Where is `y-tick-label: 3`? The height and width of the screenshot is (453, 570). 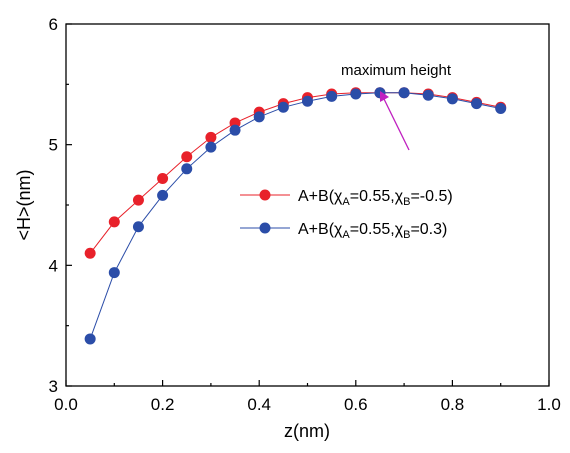 y-tick-label: 3 is located at coordinates (53, 386).